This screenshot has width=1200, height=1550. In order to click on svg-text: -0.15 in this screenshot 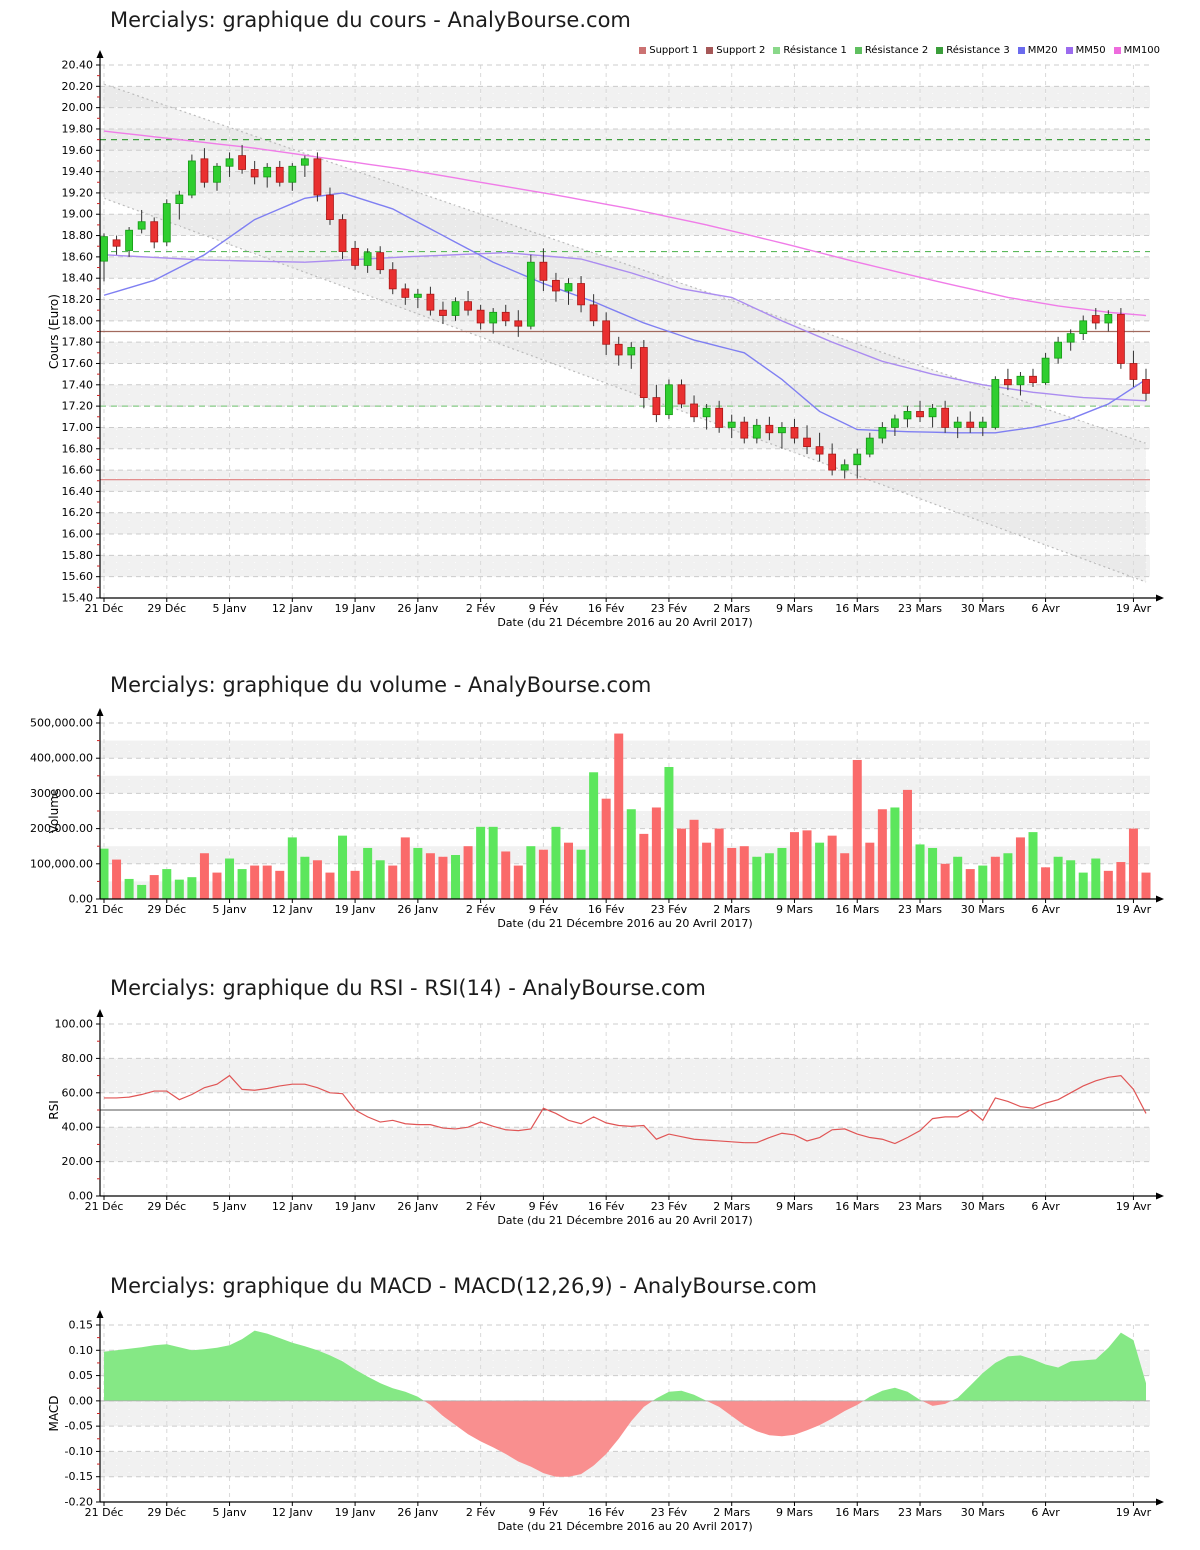, I will do `click(79, 1476)`.